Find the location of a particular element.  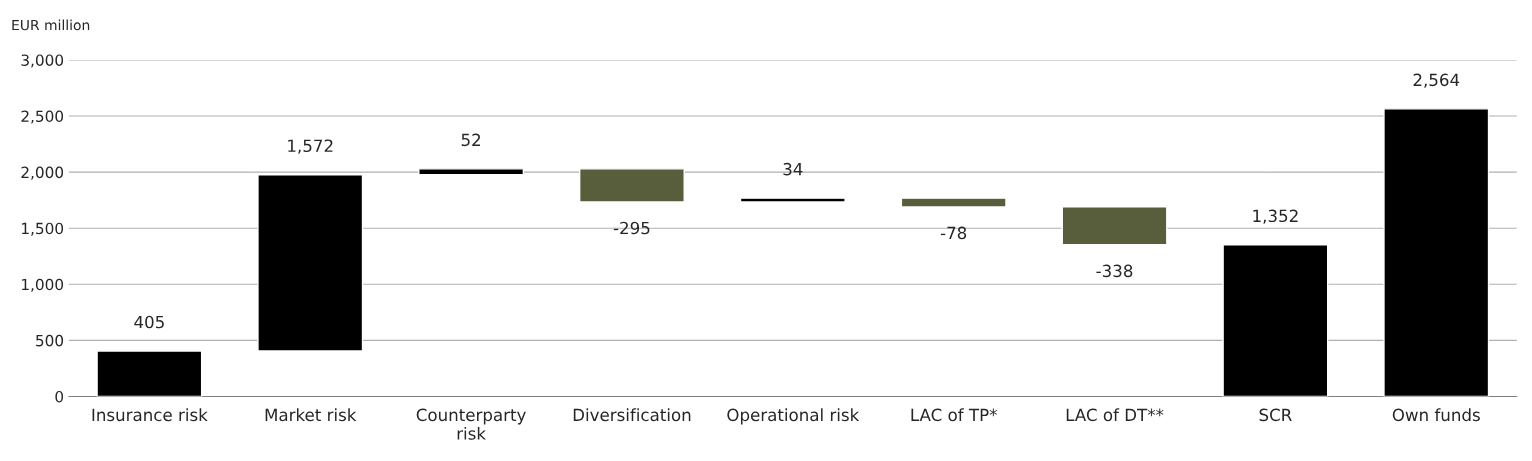

y-tick-label: 0 is located at coordinates (59, 396).